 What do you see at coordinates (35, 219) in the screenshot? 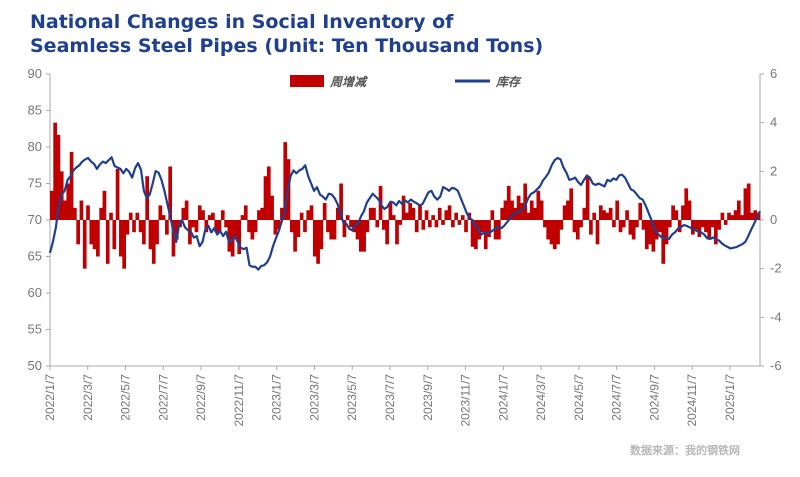
I see `left-axis-tick-label: 70` at bounding box center [35, 219].